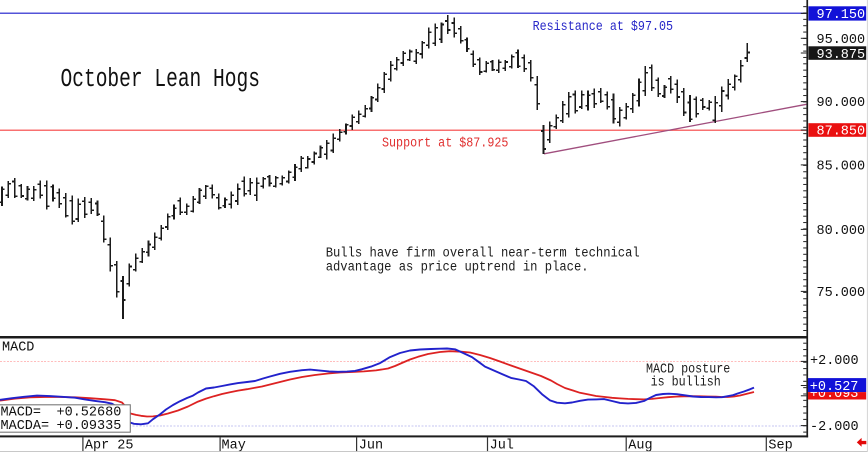 The image size is (868, 452). Describe the element at coordinates (603, 26) in the screenshot. I see `svg-text: Resistance at $97.05` at that location.